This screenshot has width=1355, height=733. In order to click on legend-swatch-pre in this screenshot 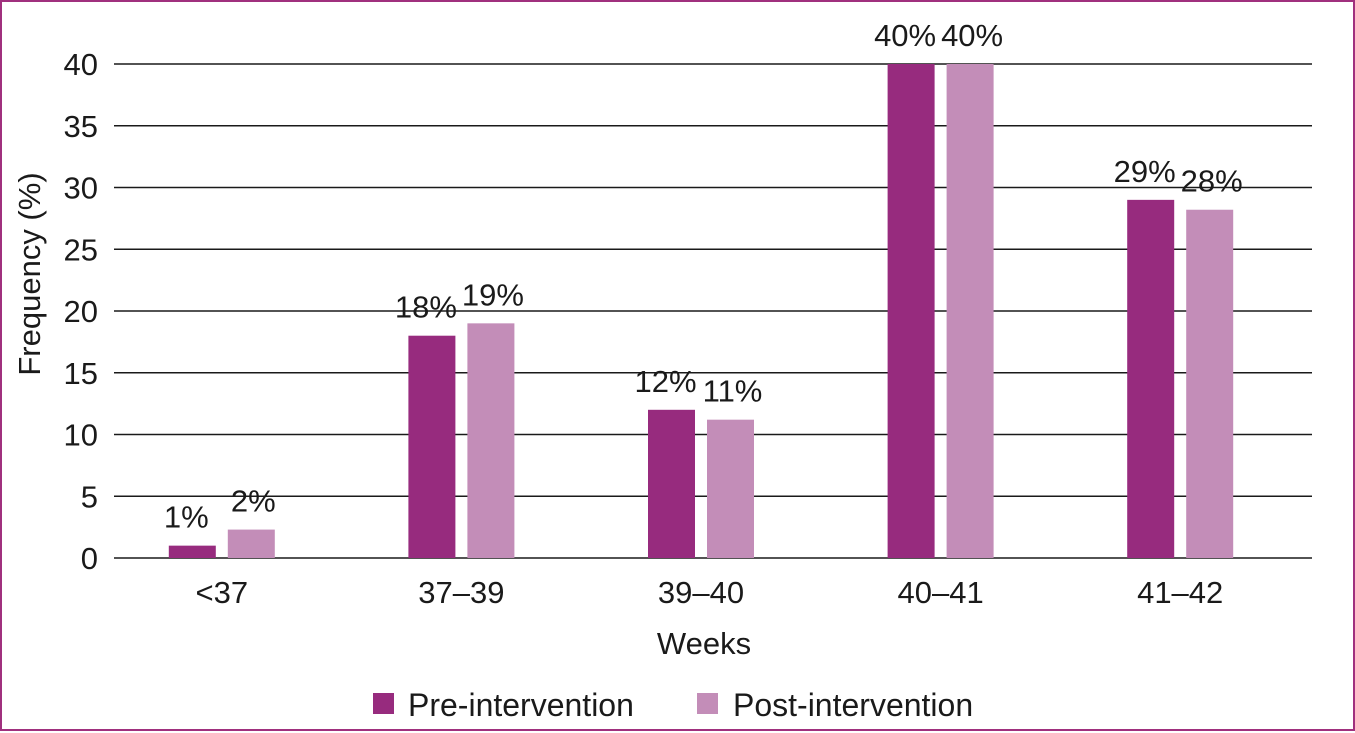, I will do `click(383, 703)`.